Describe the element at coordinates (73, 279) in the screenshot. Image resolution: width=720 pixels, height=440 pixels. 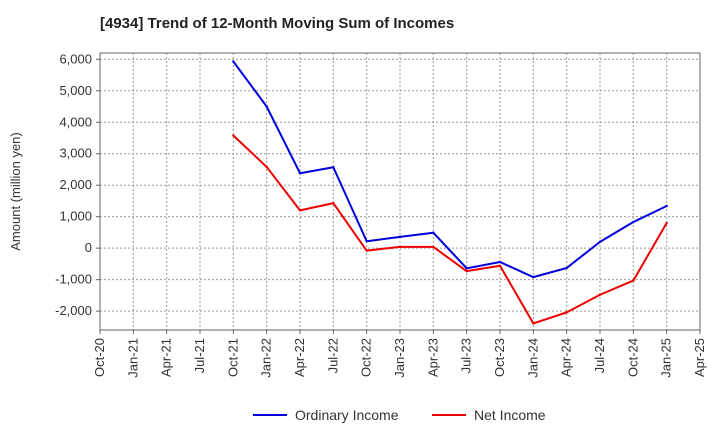
I see `y-tick-label: -1,000` at that location.